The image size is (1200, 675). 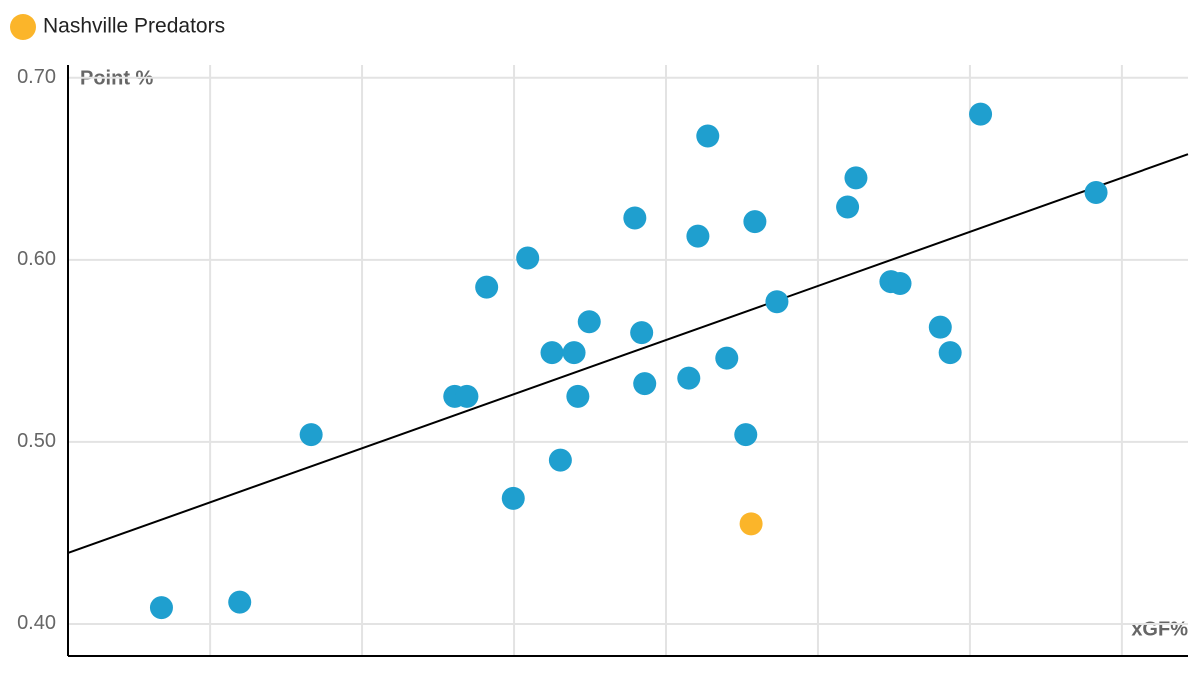 What do you see at coordinates (818, 673) in the screenshot?
I see `x-tick-label: 52` at bounding box center [818, 673].